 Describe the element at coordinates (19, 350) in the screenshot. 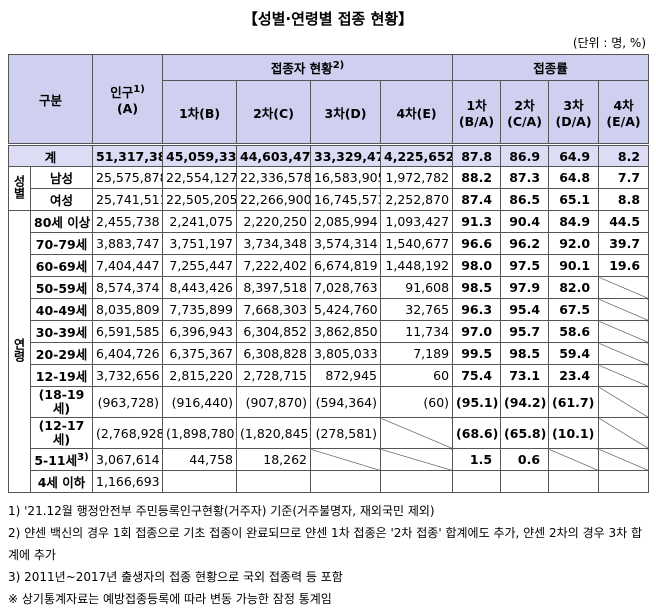

I see `group-text: 연령` at that location.